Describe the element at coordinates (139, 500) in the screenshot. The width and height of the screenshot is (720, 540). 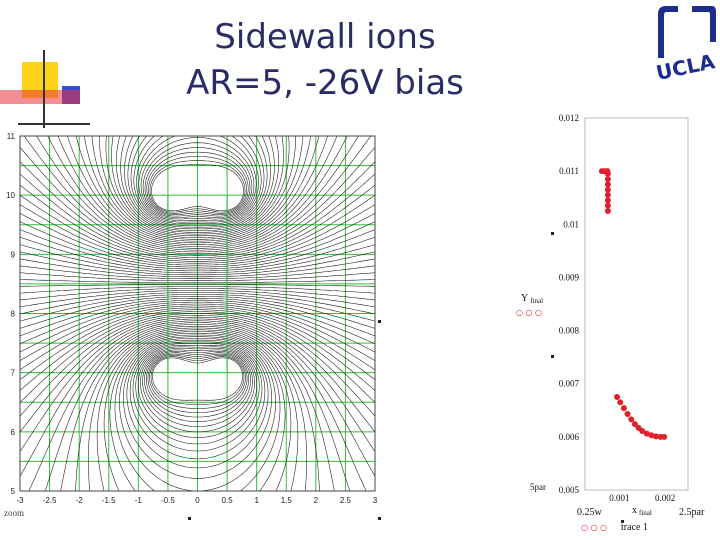
I see `x-tick-label: -1` at that location.